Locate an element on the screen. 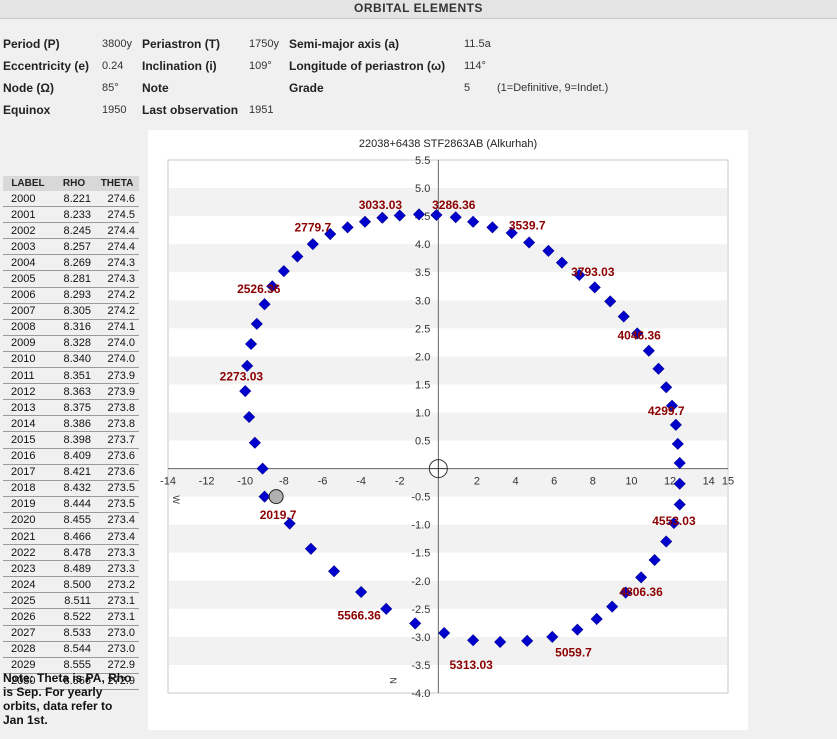  current-position-marker is located at coordinates (276, 497).